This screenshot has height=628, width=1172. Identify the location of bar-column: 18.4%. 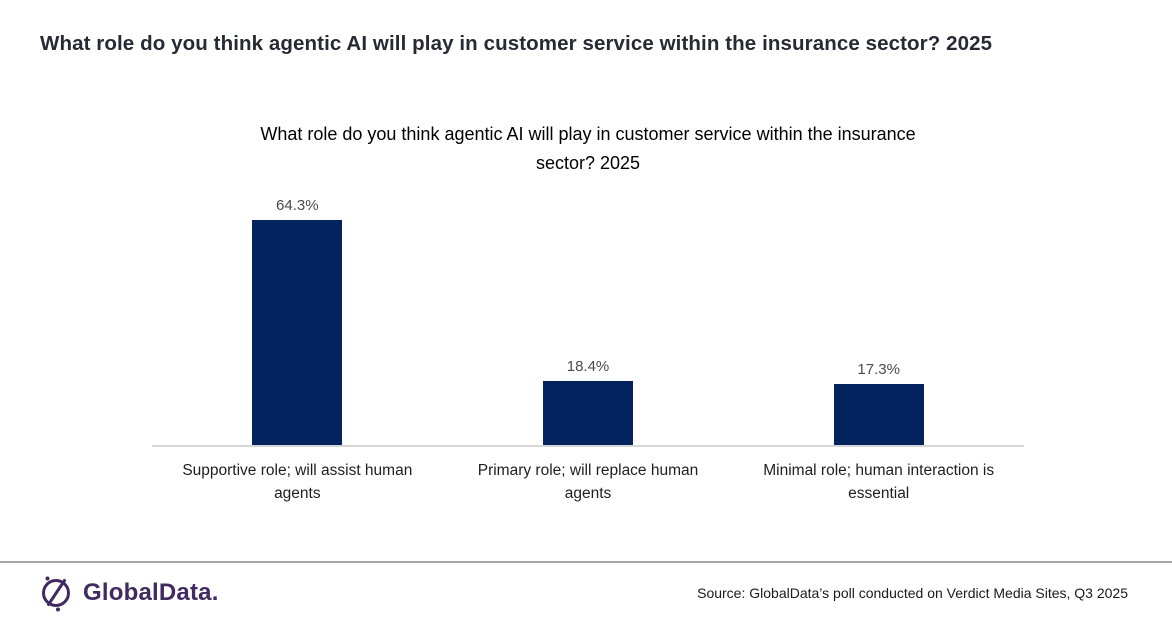
(588, 322).